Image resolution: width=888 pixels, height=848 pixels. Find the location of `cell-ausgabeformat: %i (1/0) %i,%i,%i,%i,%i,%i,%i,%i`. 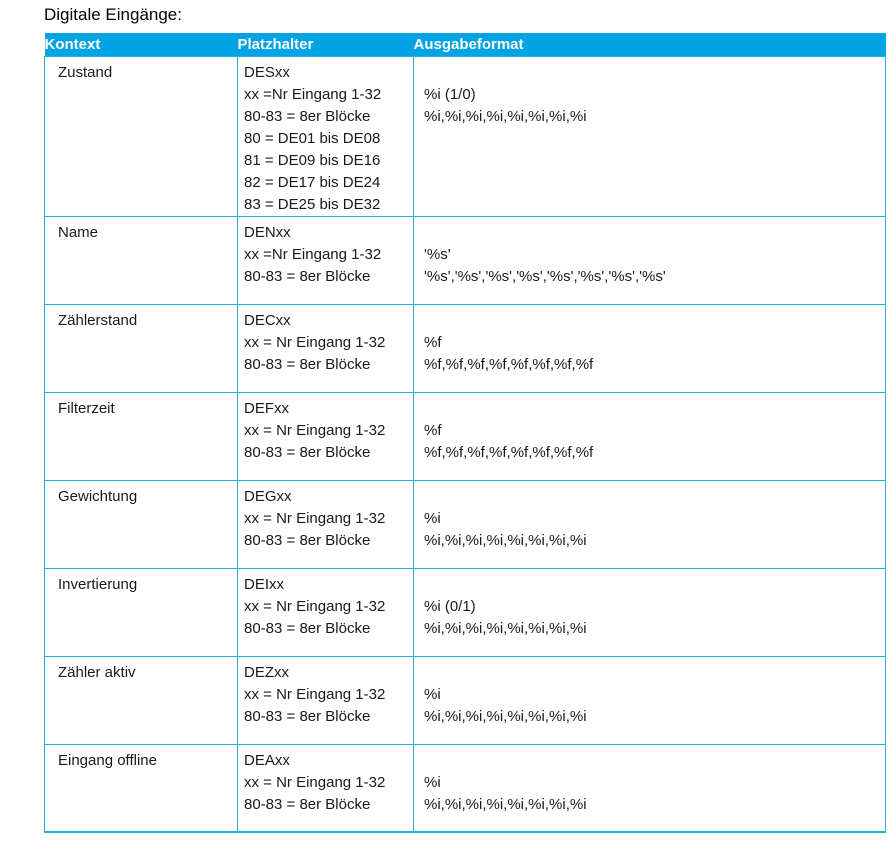

cell-ausgabeformat: %i (1/0) %i,%i,%i,%i,%i,%i,%i,%i is located at coordinates (649, 136).